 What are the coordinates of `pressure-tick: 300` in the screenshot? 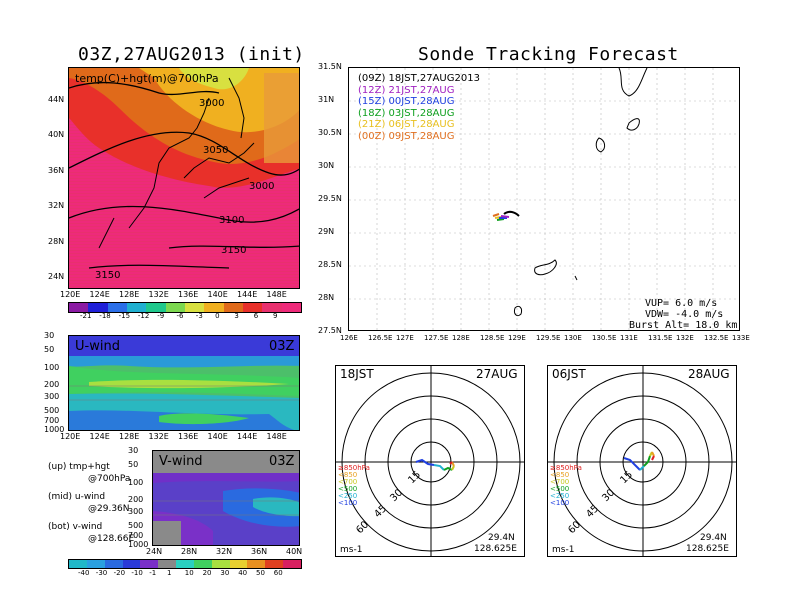 It's located at (52, 396).